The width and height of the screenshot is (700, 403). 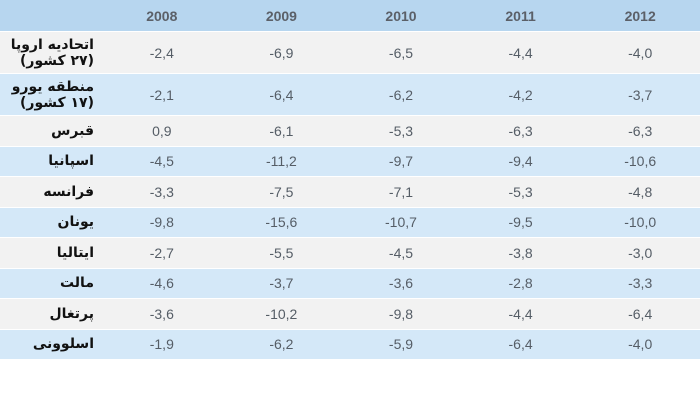 I want to click on row-label-line2: (۲۷ کشور), so click(x=57, y=60).